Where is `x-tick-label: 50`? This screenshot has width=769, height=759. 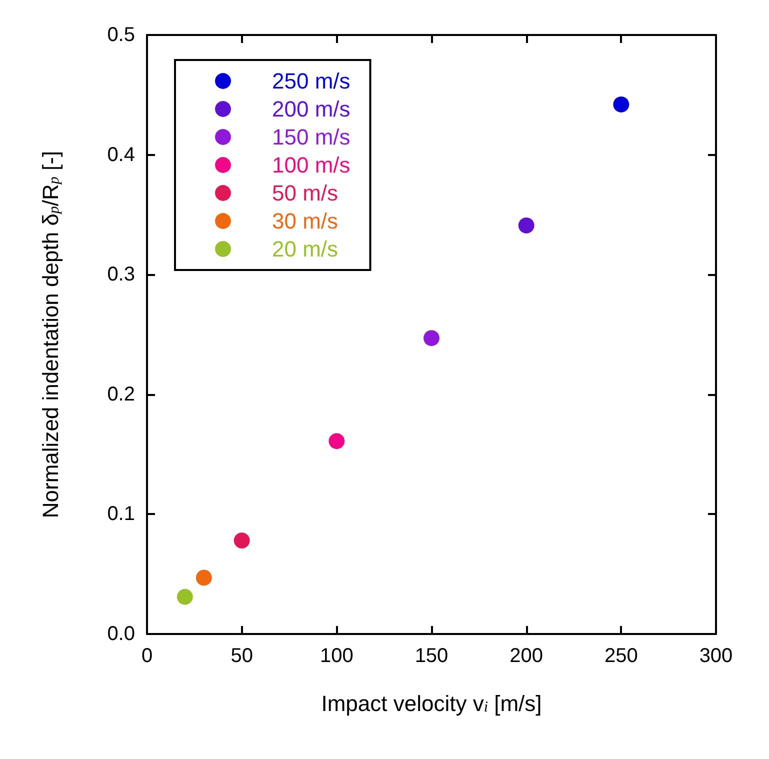
x-tick-label: 50 is located at coordinates (241, 656).